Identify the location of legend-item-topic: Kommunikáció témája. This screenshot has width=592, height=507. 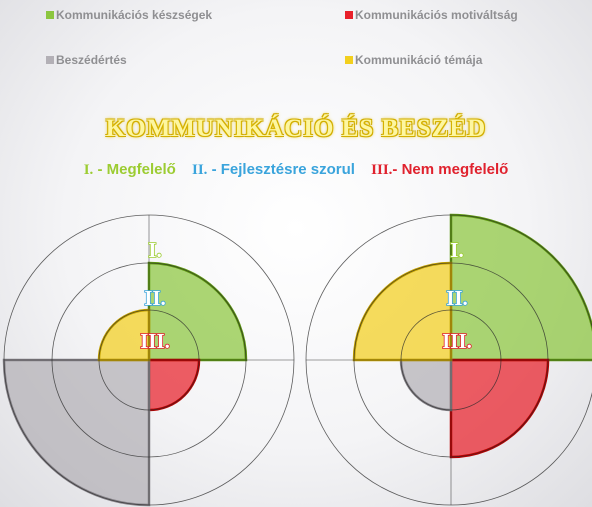
(413, 60).